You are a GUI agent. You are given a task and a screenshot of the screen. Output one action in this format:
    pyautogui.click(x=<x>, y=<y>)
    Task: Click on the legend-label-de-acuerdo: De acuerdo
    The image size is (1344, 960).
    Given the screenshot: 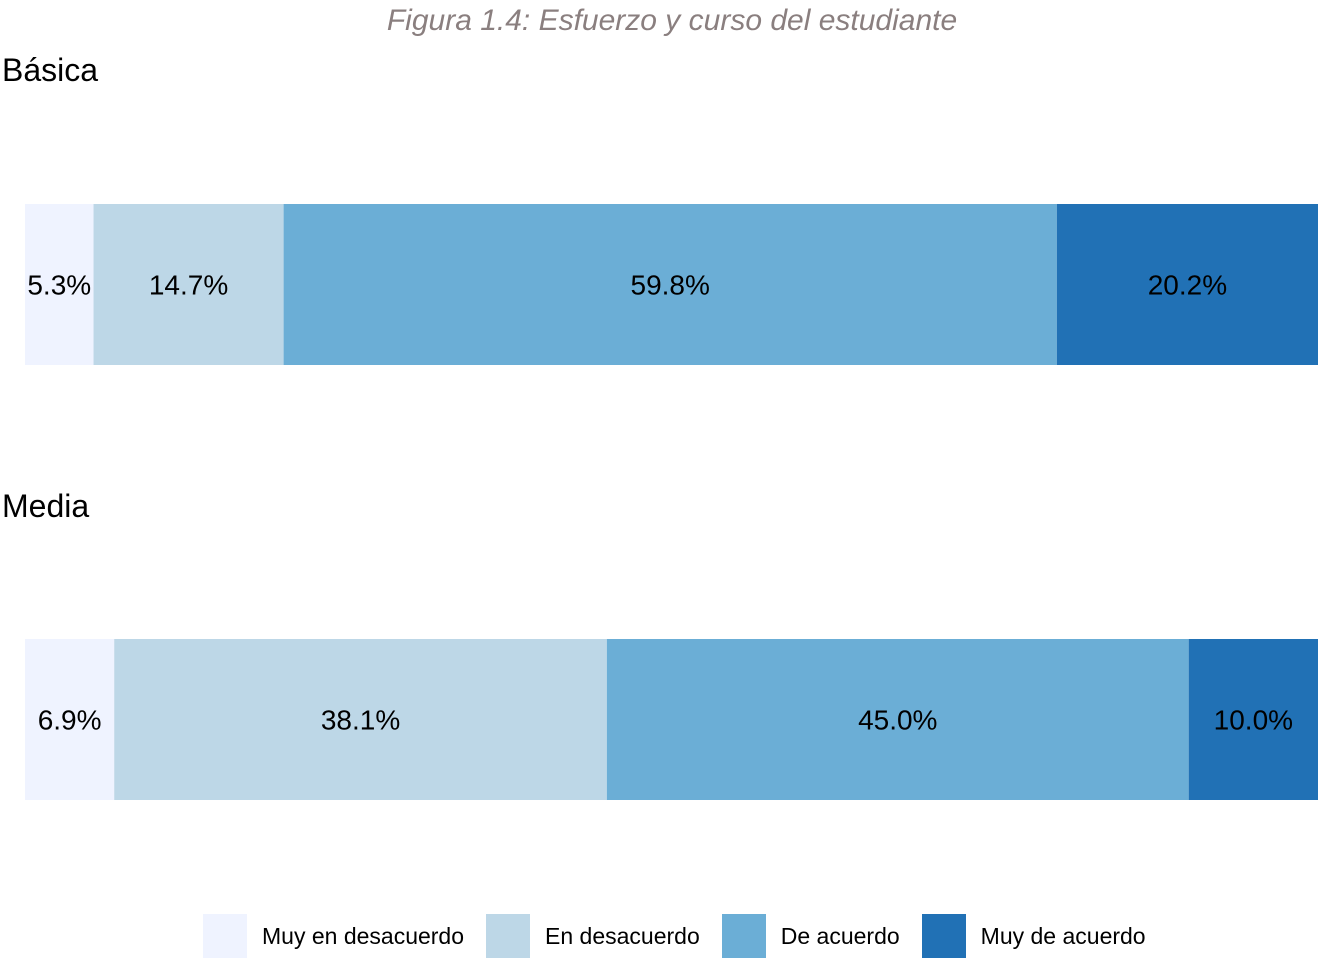 What is the action you would take?
    pyautogui.click(x=840, y=935)
    